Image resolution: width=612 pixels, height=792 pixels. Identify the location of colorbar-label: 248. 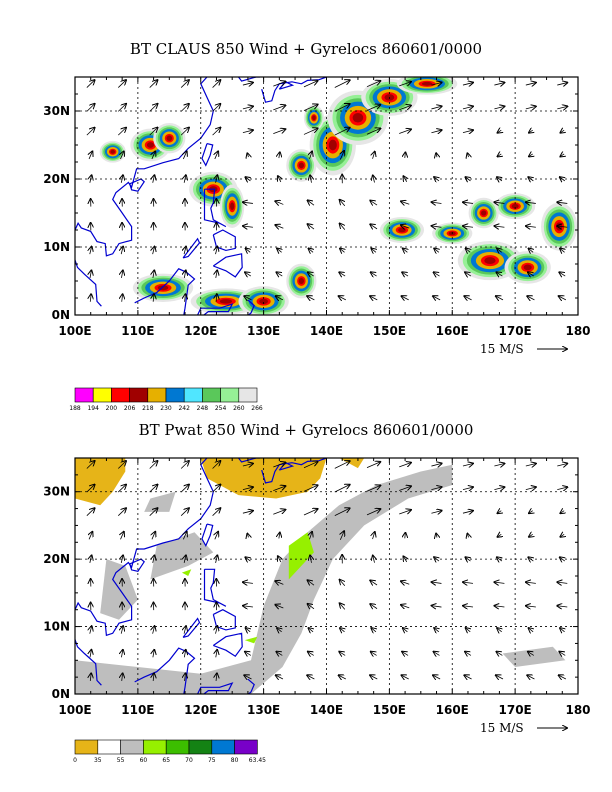
(203, 408).